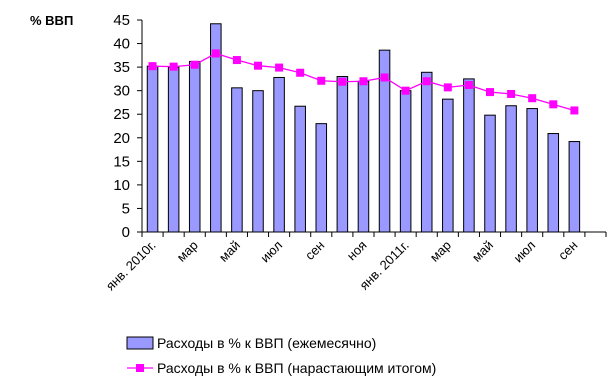 The width and height of the screenshot is (616, 378). I want to click on y-tick-label: 5, so click(126, 208).